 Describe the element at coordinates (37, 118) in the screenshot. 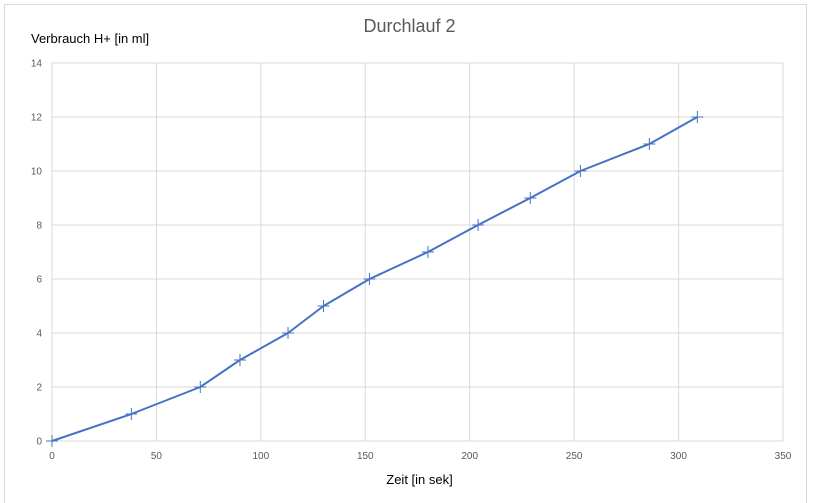

I see `y-tick-label: 12` at that location.